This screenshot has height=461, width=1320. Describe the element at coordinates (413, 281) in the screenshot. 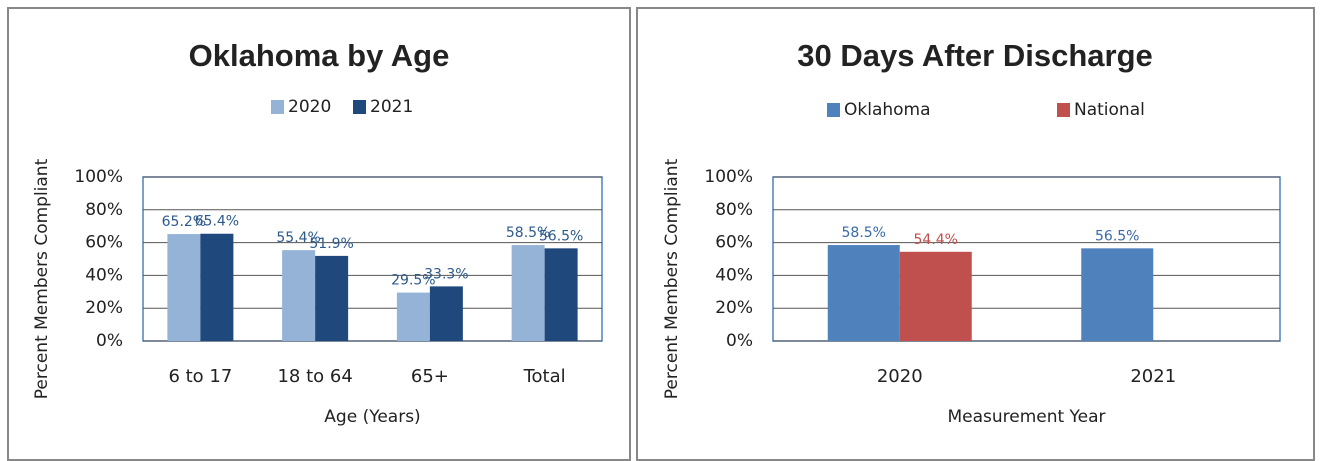

I see `data-label: 29.5%` at that location.